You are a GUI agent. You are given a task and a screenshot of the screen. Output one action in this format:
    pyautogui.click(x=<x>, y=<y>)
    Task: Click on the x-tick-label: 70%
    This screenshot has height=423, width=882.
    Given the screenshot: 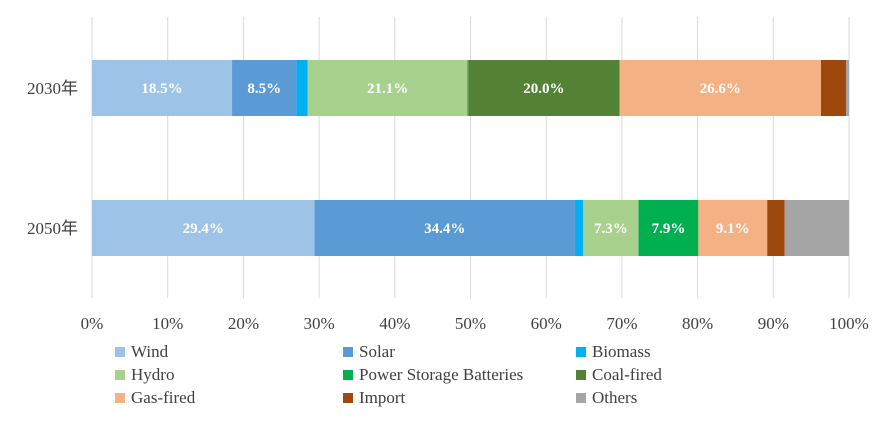 What is the action you would take?
    pyautogui.click(x=621, y=323)
    